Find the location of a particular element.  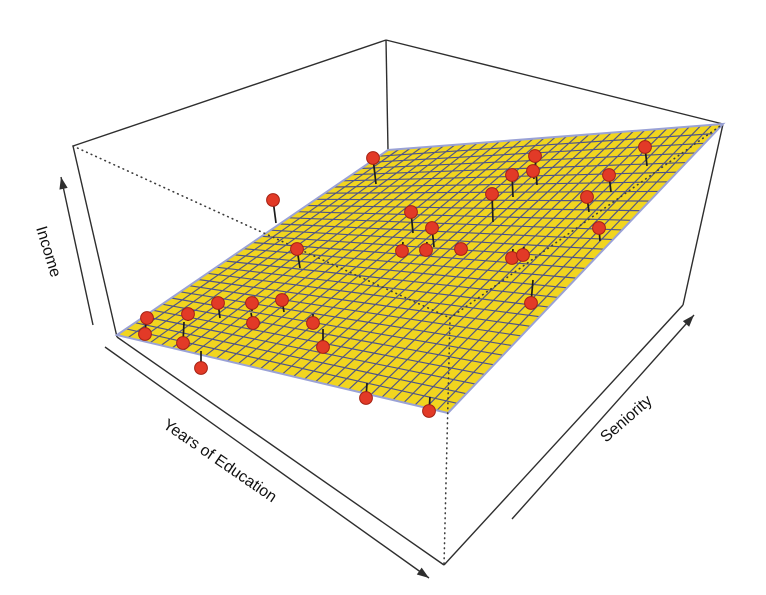

arrowhead-income is located at coordinates (63, 183).